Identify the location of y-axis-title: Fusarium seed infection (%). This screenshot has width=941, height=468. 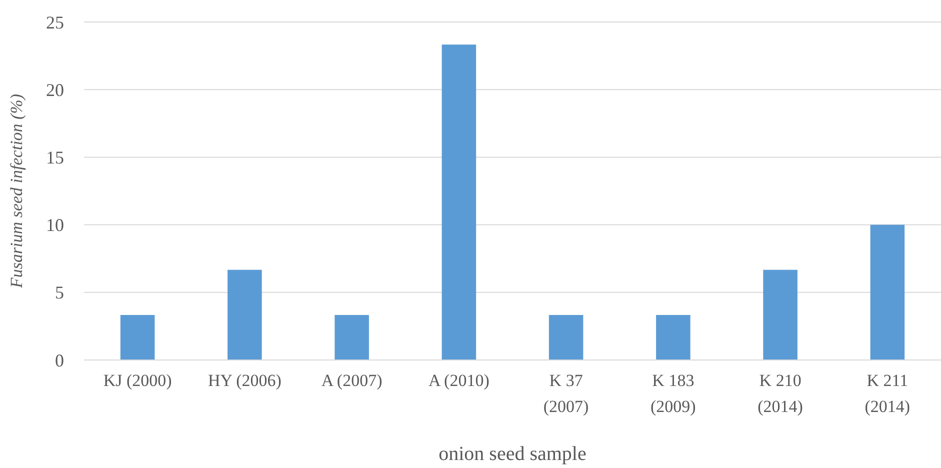
(16, 192).